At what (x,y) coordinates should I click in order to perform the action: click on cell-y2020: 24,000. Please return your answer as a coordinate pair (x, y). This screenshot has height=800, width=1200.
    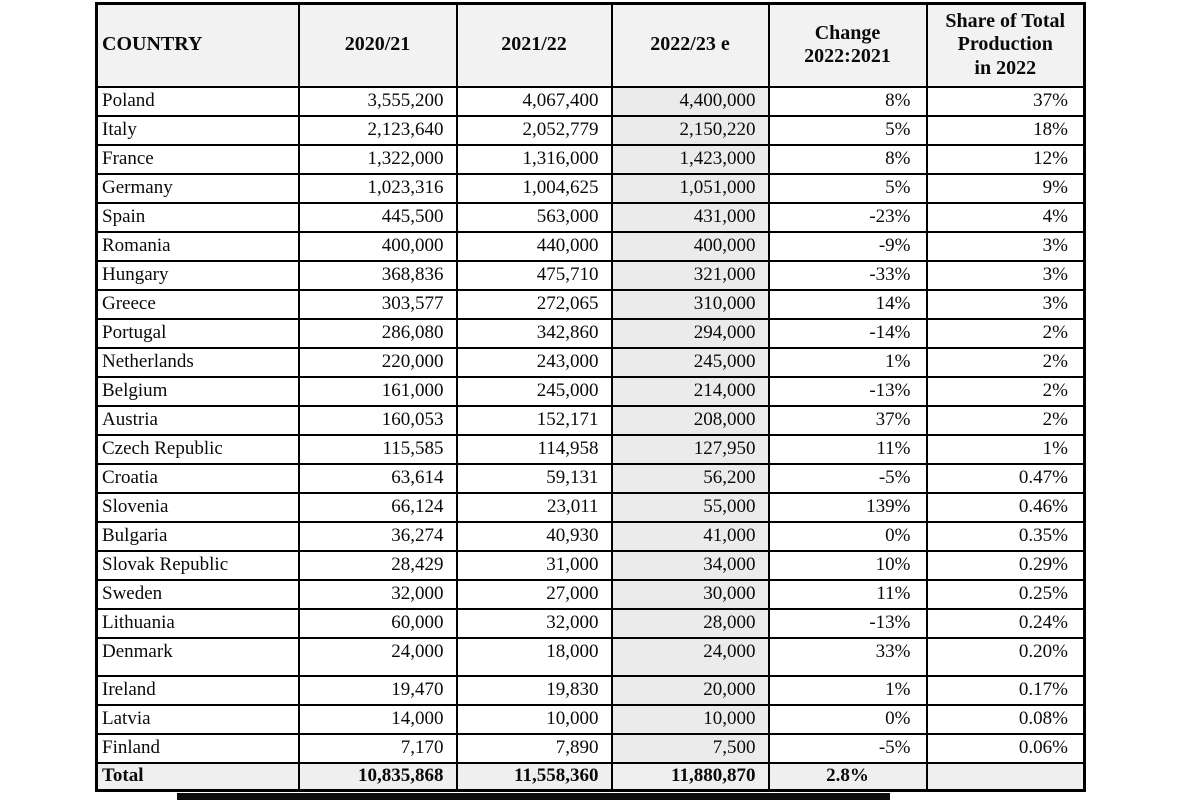
    Looking at the image, I should click on (377, 656).